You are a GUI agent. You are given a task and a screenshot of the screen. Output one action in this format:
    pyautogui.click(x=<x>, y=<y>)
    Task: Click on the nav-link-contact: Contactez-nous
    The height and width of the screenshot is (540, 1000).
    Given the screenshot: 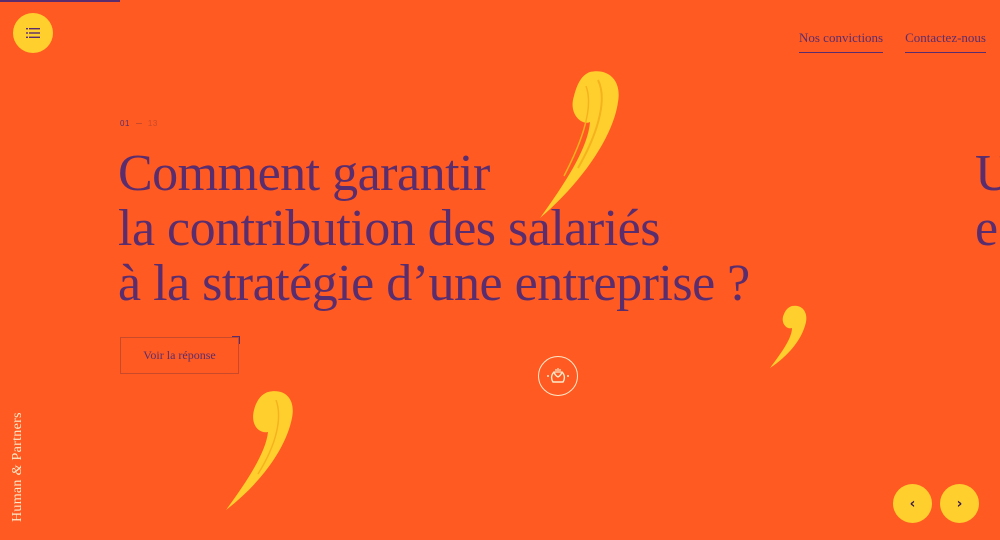 What is the action you would take?
    pyautogui.click(x=945, y=41)
    